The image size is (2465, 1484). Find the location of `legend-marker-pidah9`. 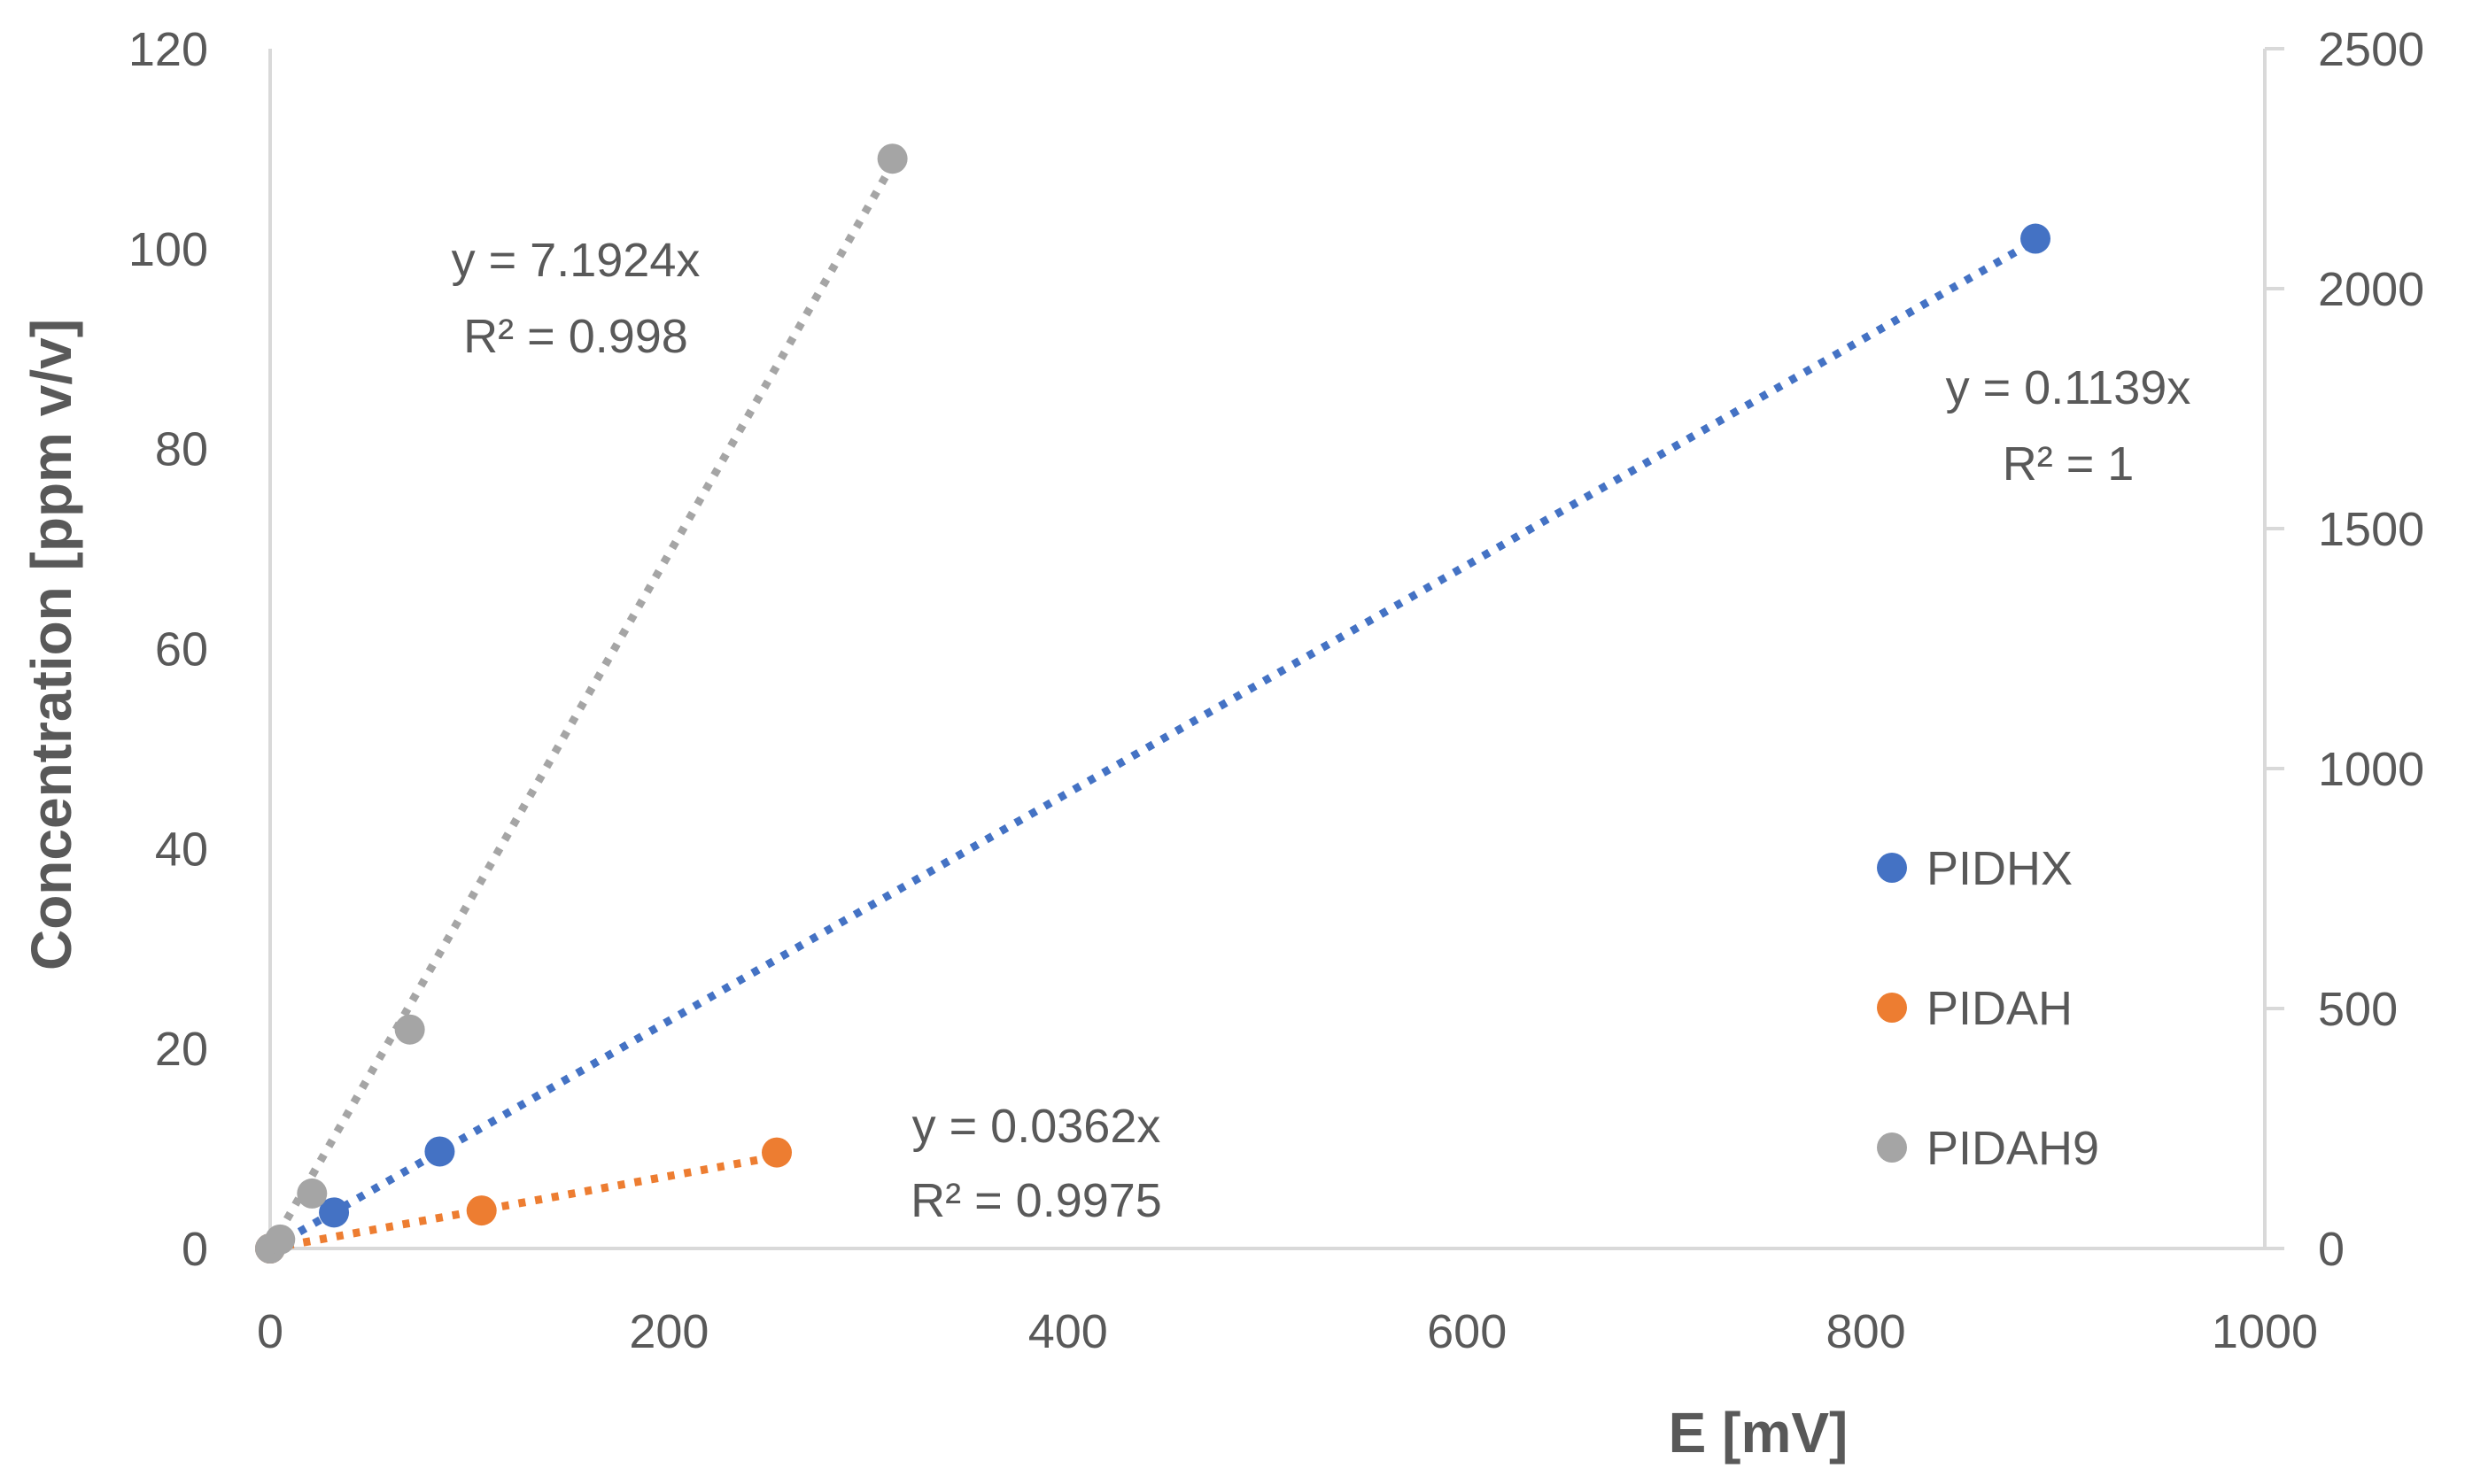

legend-marker-pidah9 is located at coordinates (1892, 1147).